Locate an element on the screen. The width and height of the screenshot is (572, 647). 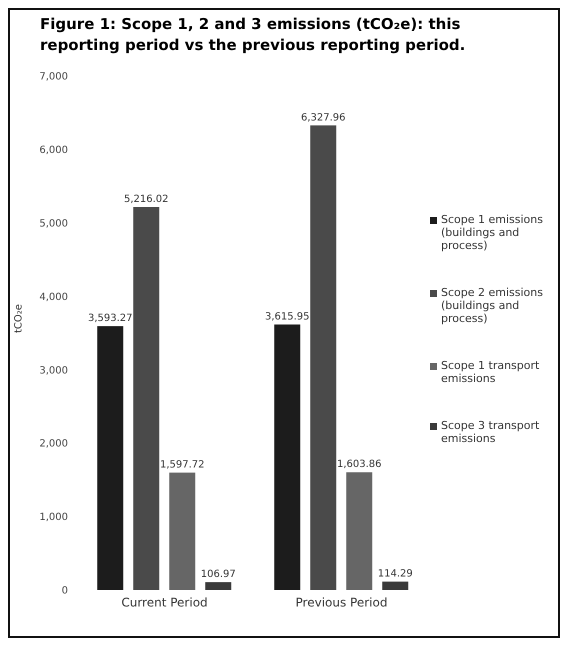
y-tick-label: 3,000 is located at coordinates (53, 370).